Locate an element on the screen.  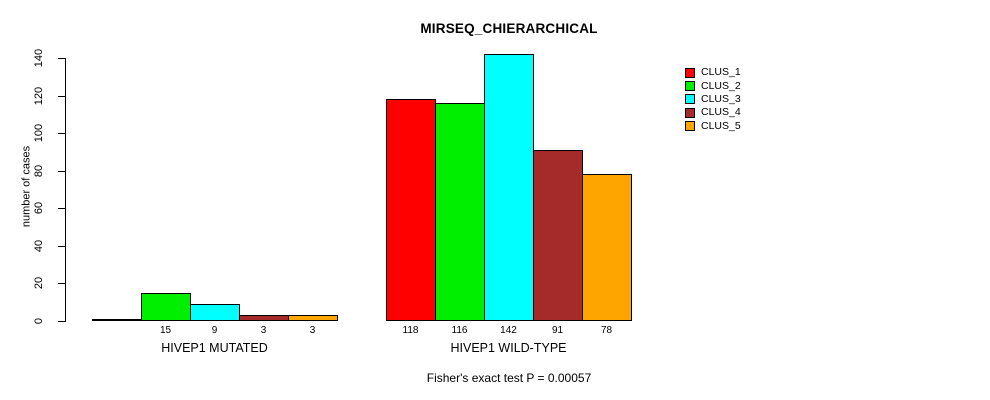
legend-item-clus_5: CLUS_5 is located at coordinates (713, 126).